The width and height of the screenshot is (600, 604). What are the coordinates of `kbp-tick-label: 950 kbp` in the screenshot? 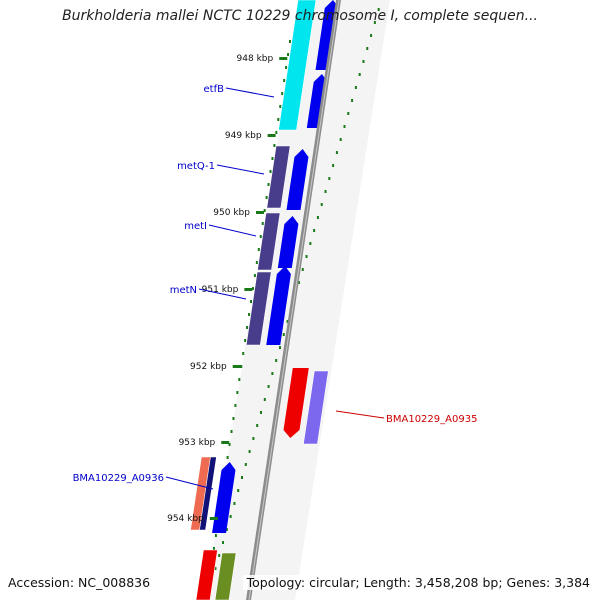 It's located at (231, 213).